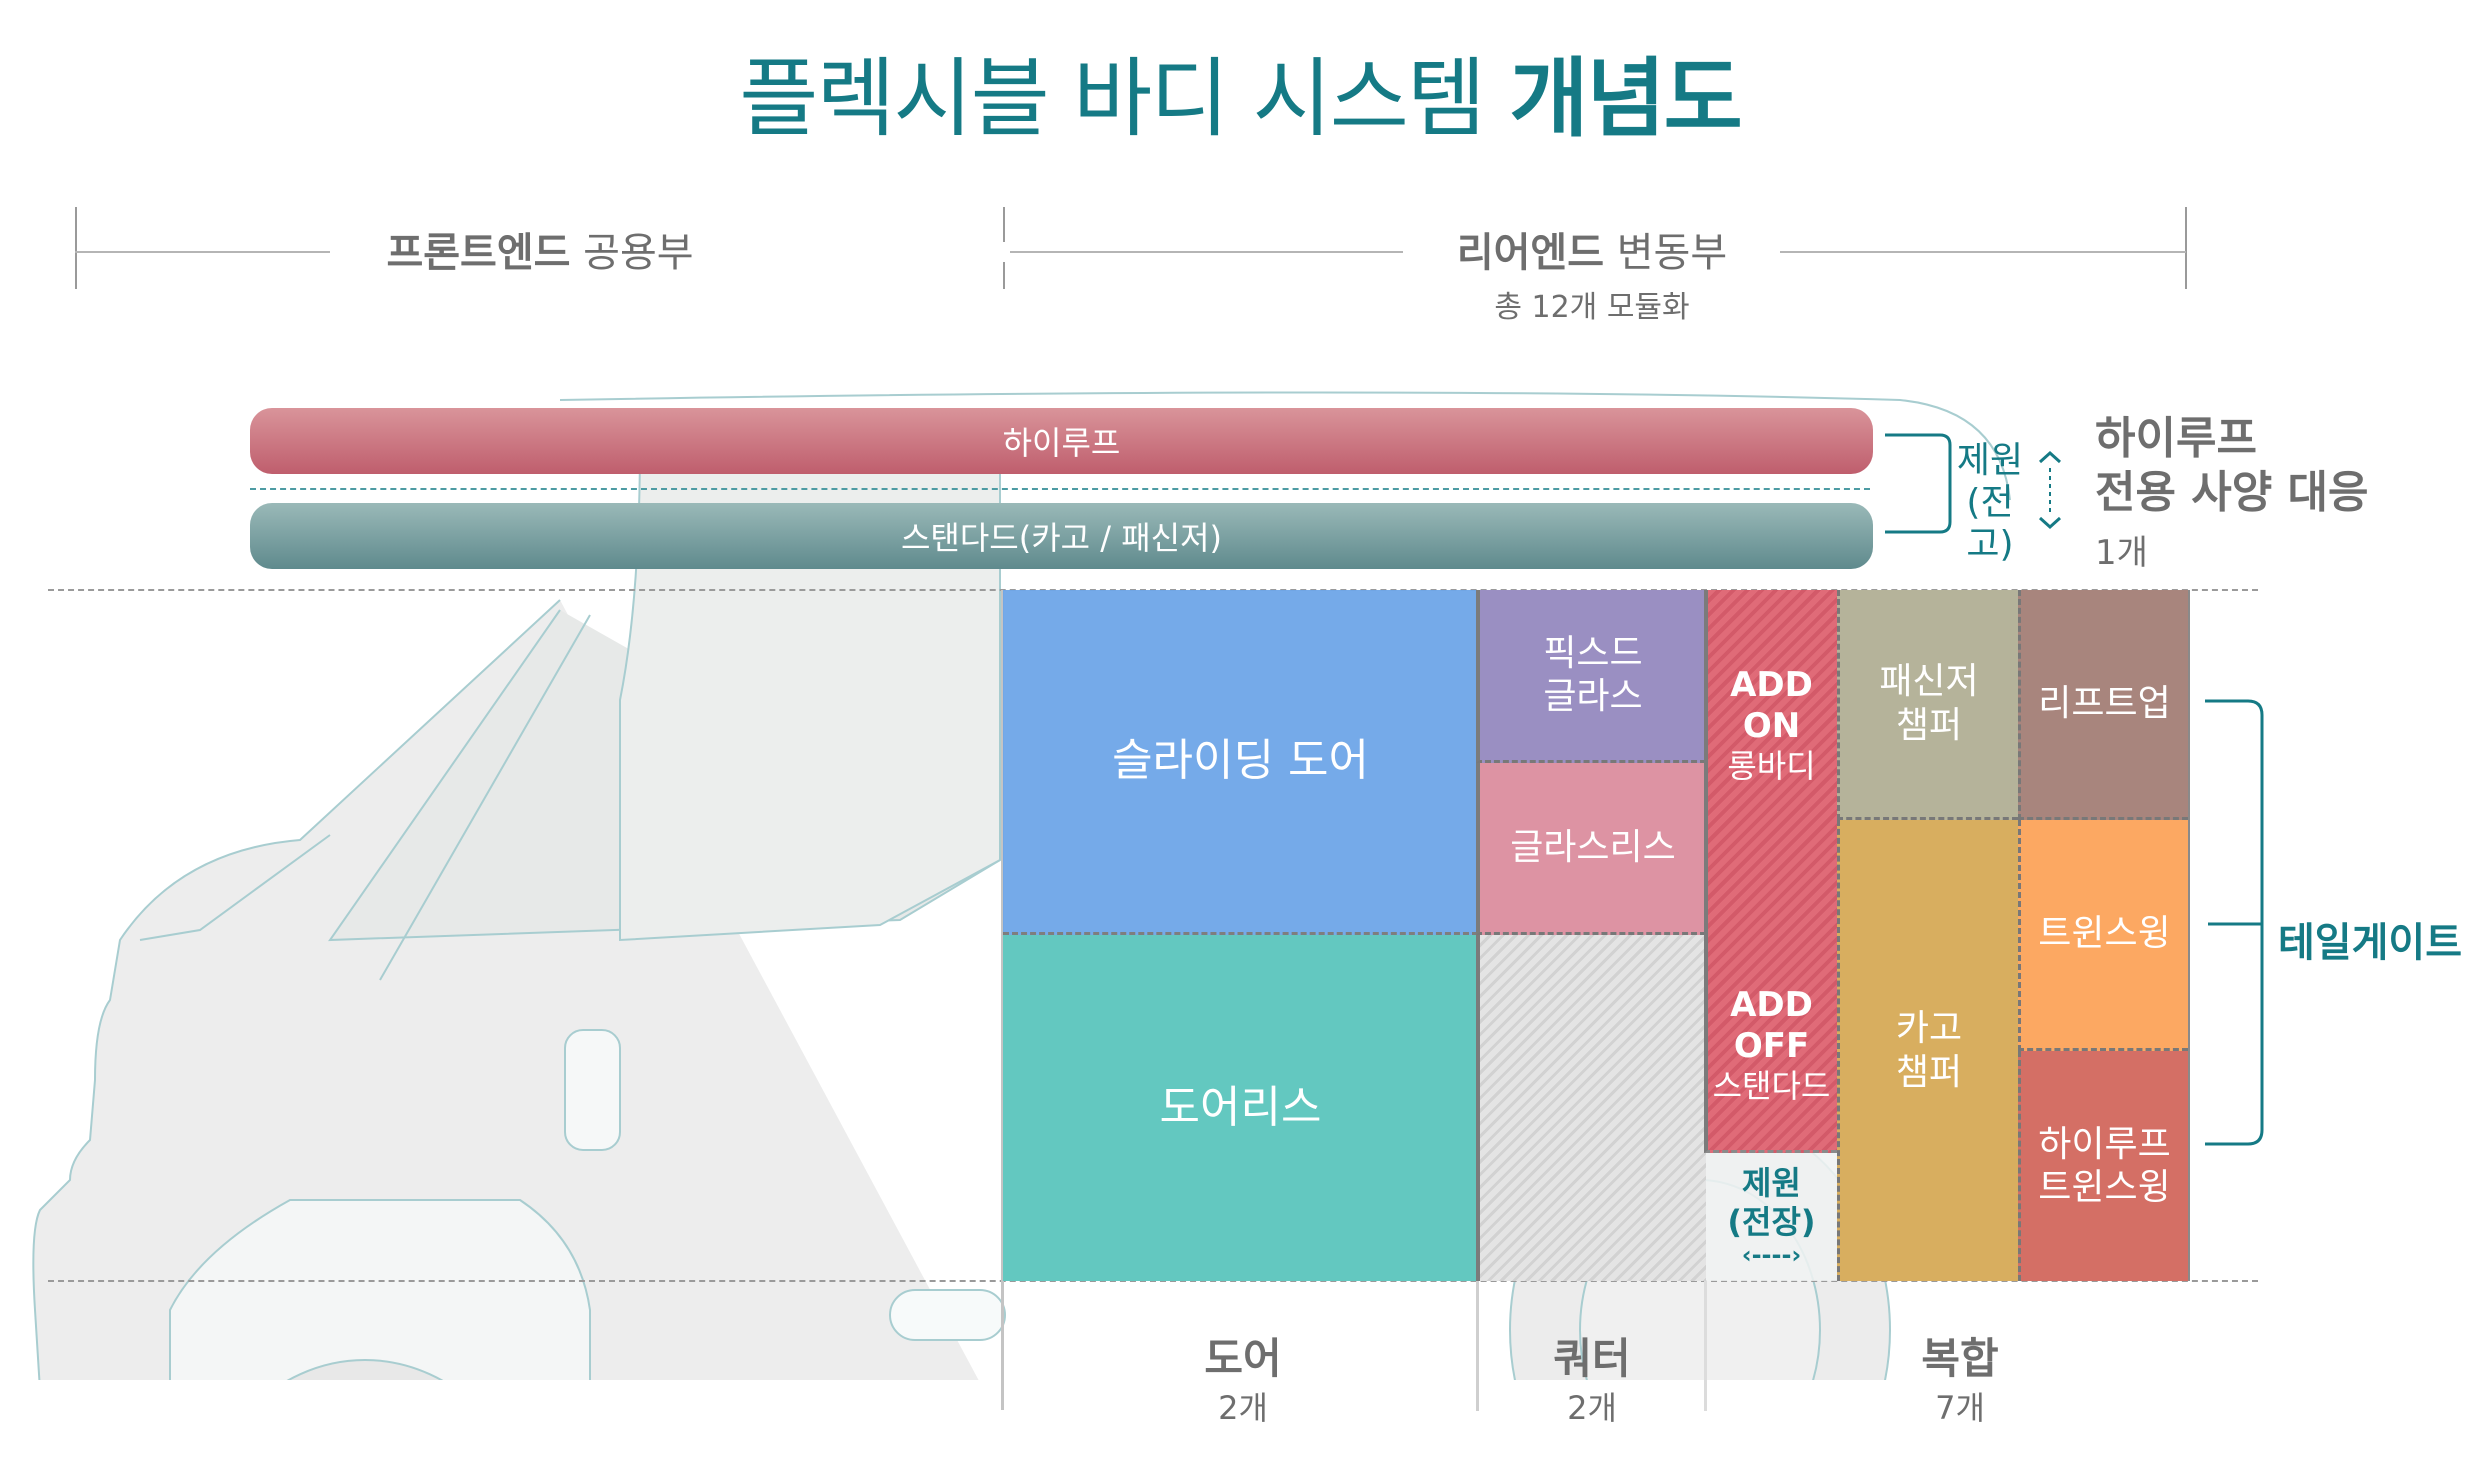 The width and height of the screenshot is (2480, 1470). I want to click on module-cargo-chamfer: 카고 챔퍼, so click(1927, 1050).